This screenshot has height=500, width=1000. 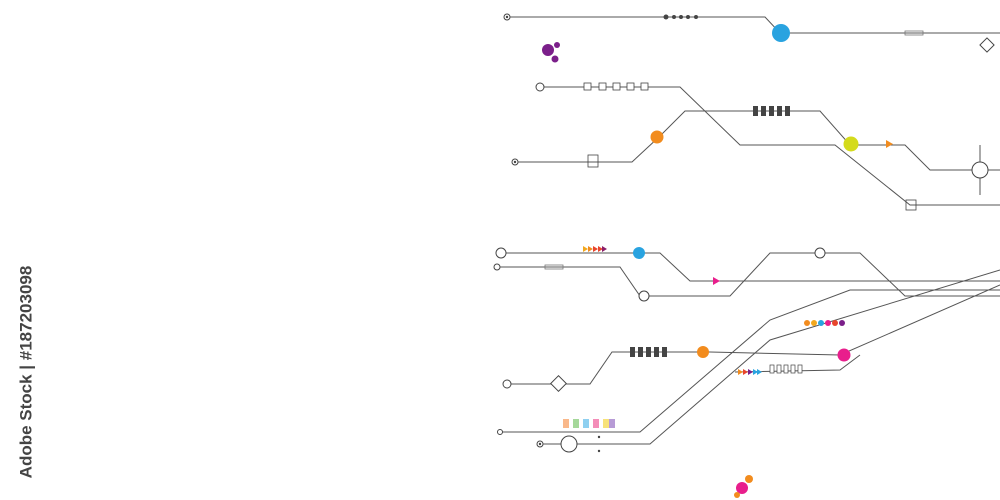 What do you see at coordinates (25, 372) in the screenshot?
I see `watermark-text: Adobe Stock | #187203098` at bounding box center [25, 372].